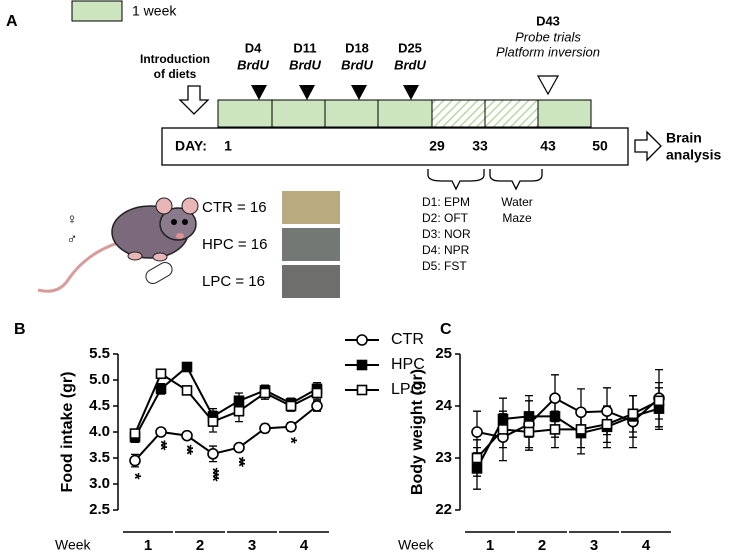 This screenshot has width=756, height=557. What do you see at coordinates (437, 146) in the screenshot?
I see `timeline-day: 29` at bounding box center [437, 146].